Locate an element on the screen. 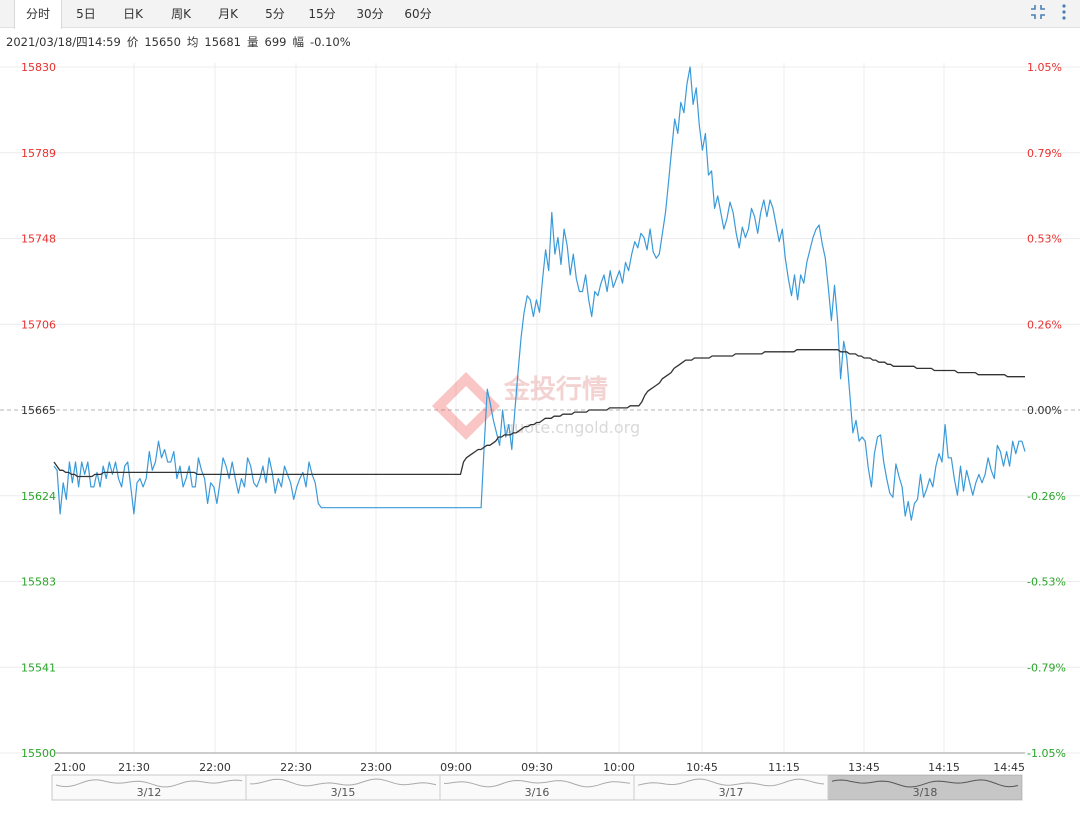 Image resolution: width=1080 pixels, height=831 pixels. info-volume-label: 量 is located at coordinates (253, 42).